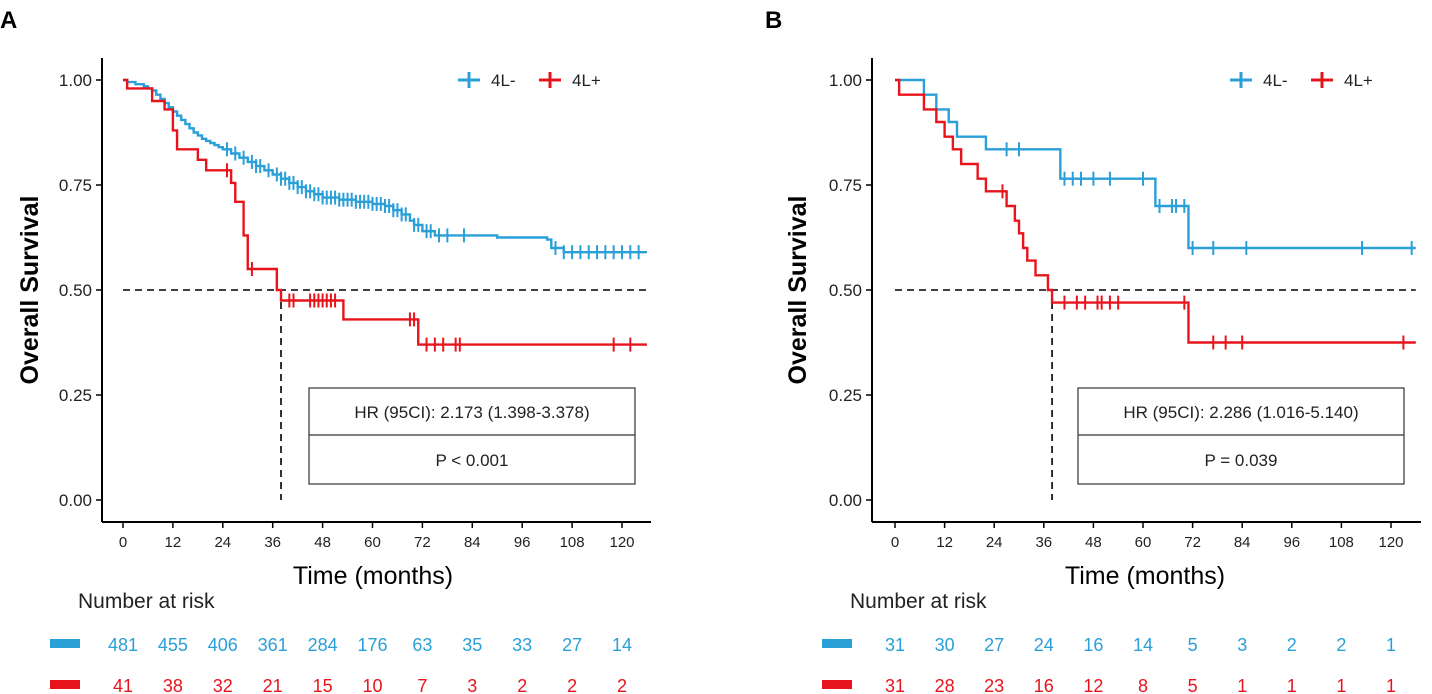 The width and height of the screenshot is (1432, 694). I want to click on risk-count: 12, so click(1093, 685).